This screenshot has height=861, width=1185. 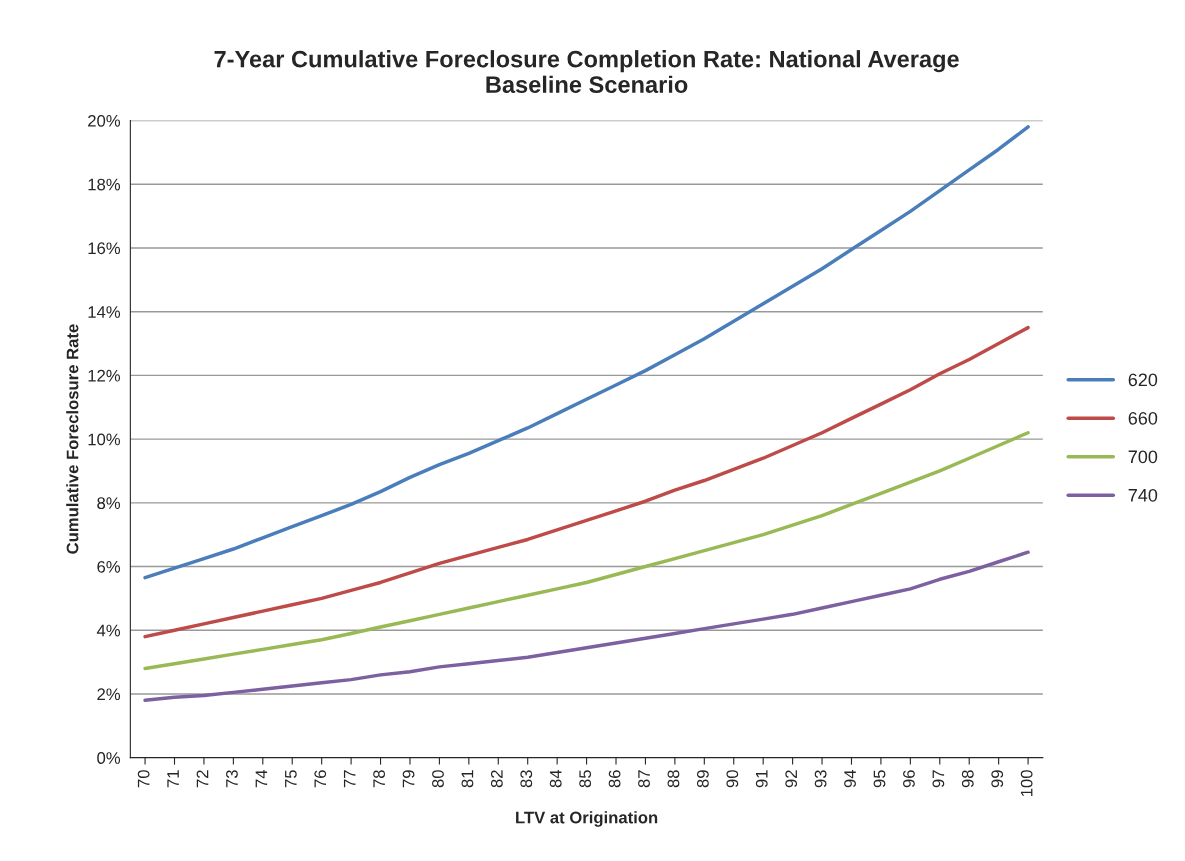 What do you see at coordinates (555, 778) in the screenshot?
I see `x-tick-label: 84` at bounding box center [555, 778].